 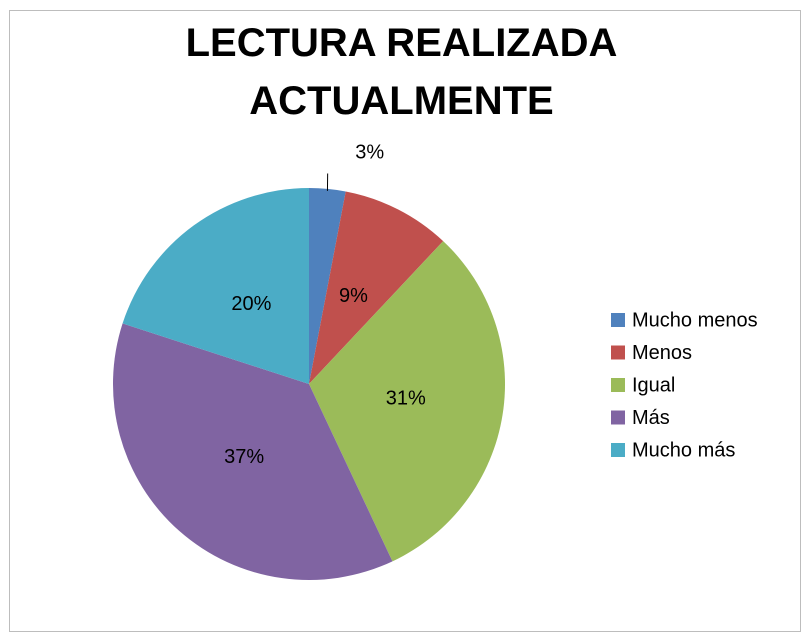 I want to click on legend-label: Mucho más, so click(x=683, y=450).